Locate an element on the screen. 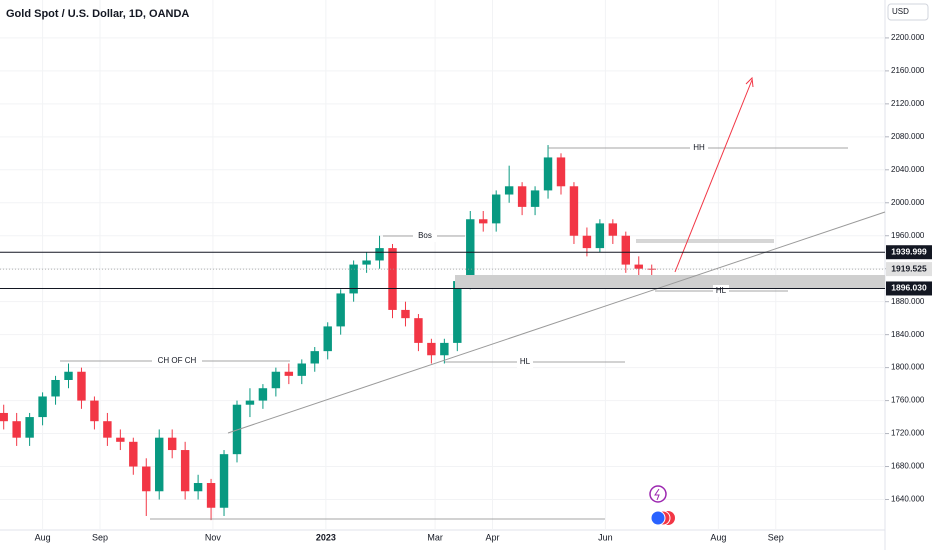 The image size is (932, 550). x-tick-label: Apr is located at coordinates (492, 537).